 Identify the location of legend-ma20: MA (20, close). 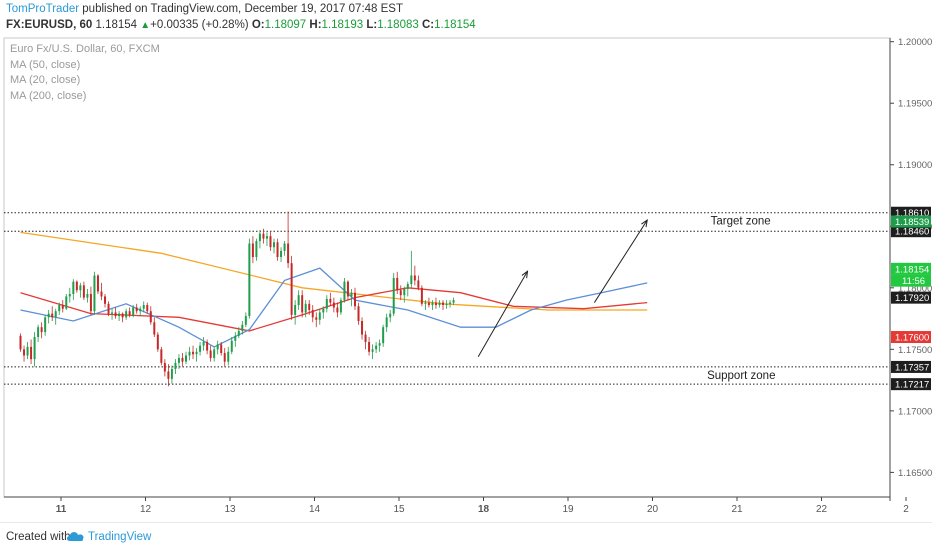
(45, 80).